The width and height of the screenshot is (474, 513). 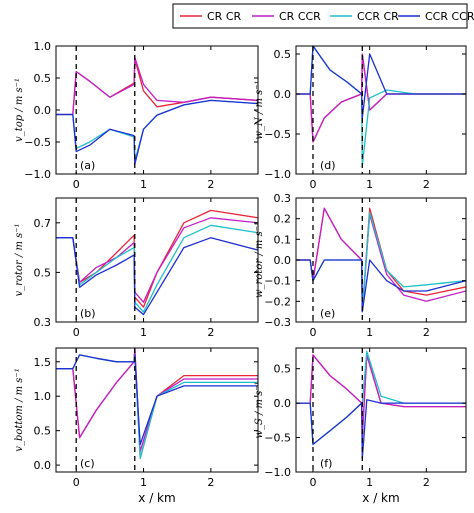 What do you see at coordinates (277, 281) in the screenshot?
I see `y-tick-label: −0.1` at bounding box center [277, 281].